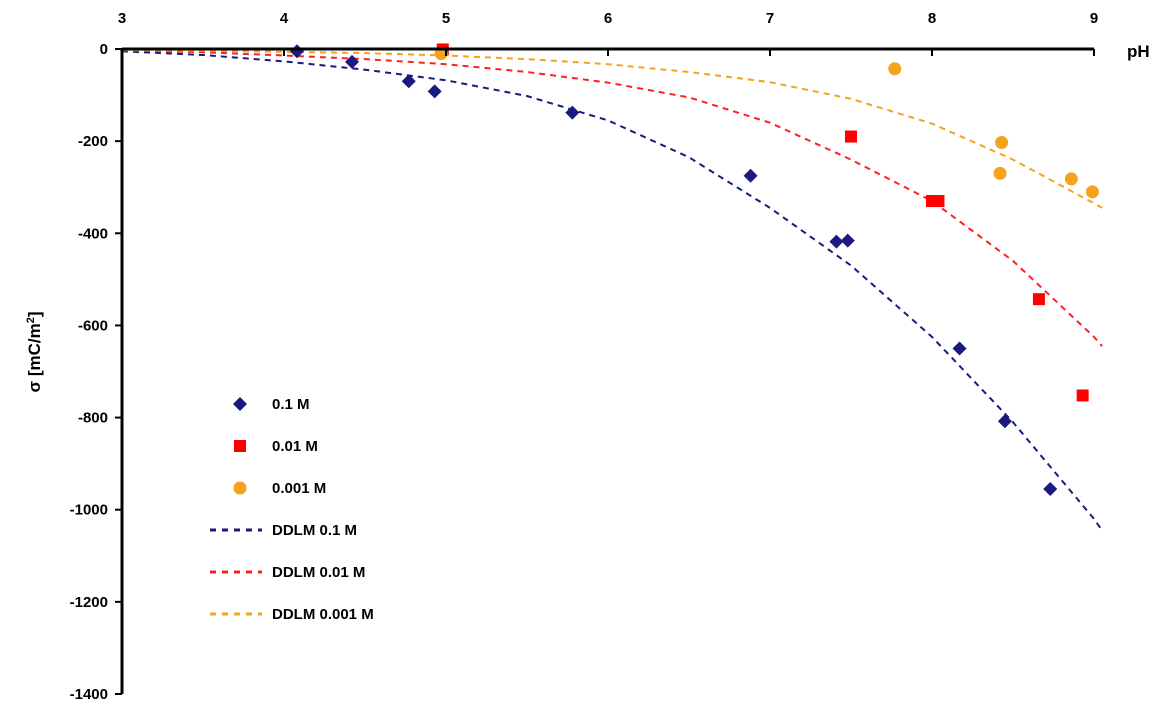 Image resolution: width=1165 pixels, height=706 pixels. I want to click on x-tick-label: 7, so click(770, 18).